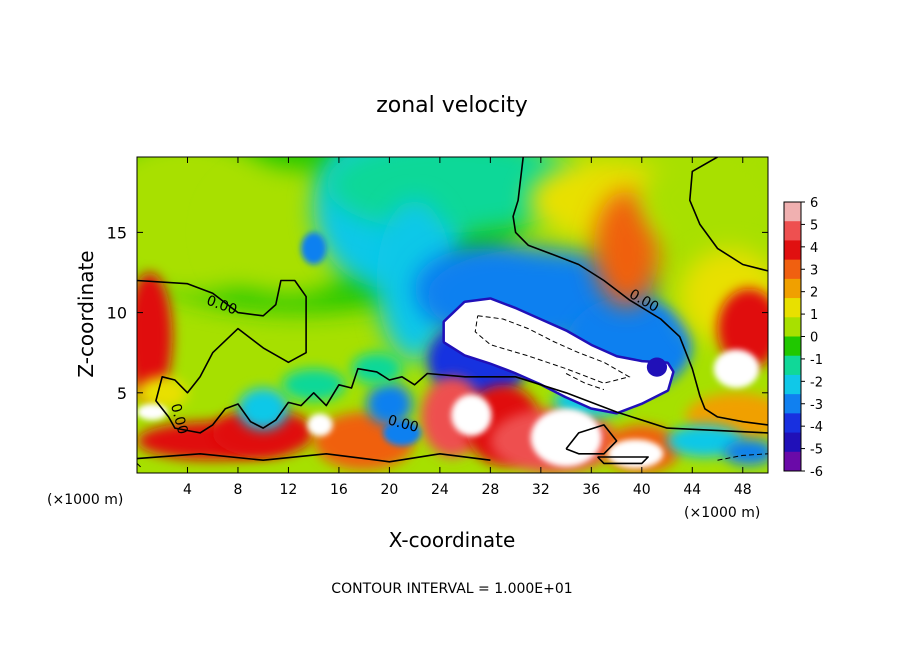 The image size is (904, 654). What do you see at coordinates (816, 427) in the screenshot?
I see `colorbar-tick-label: -4` at bounding box center [816, 427].